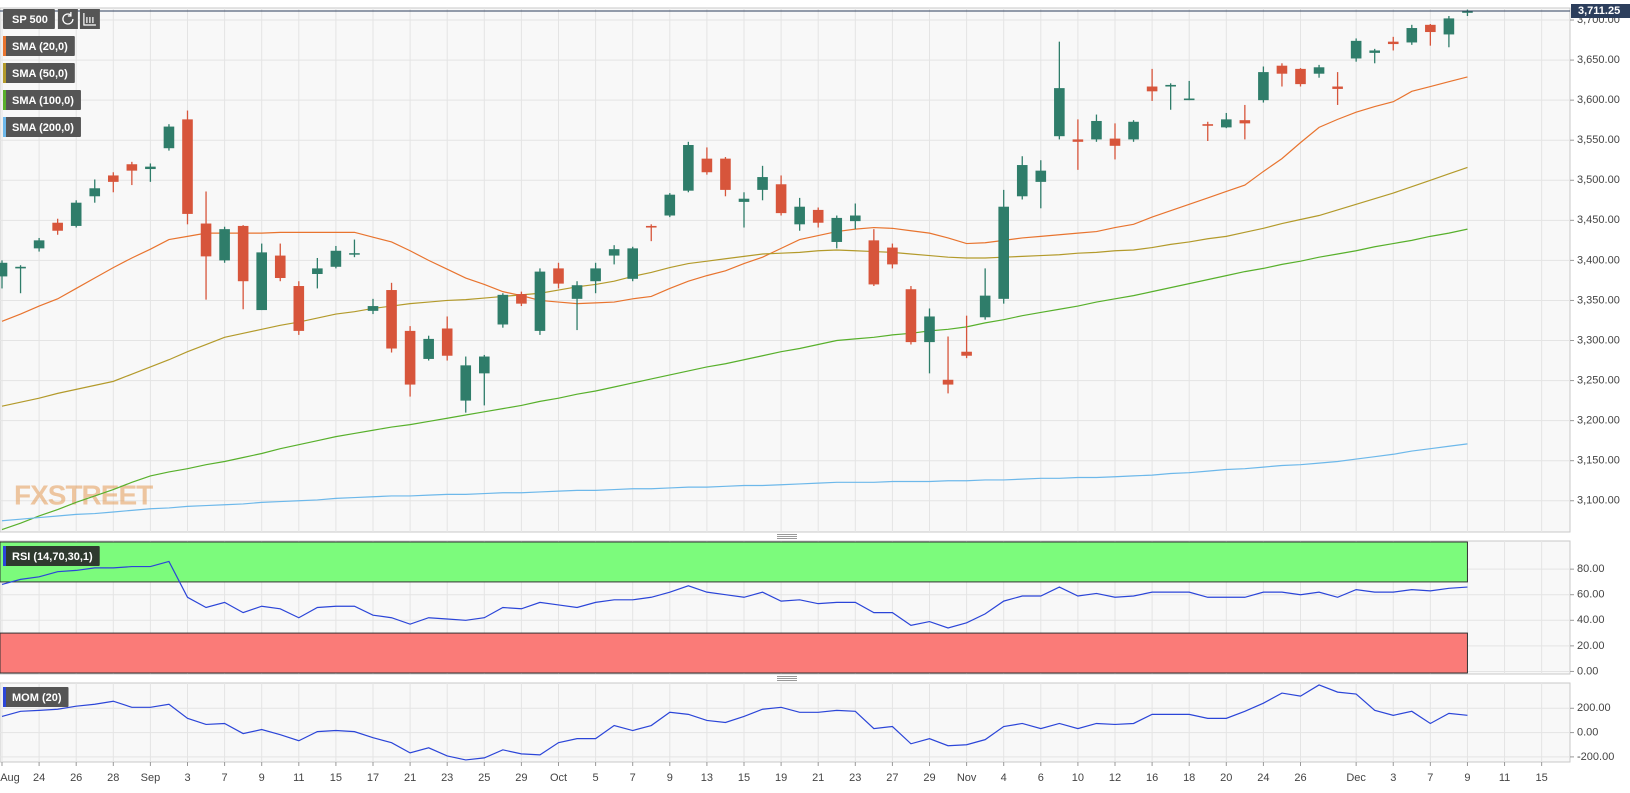 The image size is (1630, 793). I want to click on legend-badge-label: SMA (20,0), so click(40, 47).